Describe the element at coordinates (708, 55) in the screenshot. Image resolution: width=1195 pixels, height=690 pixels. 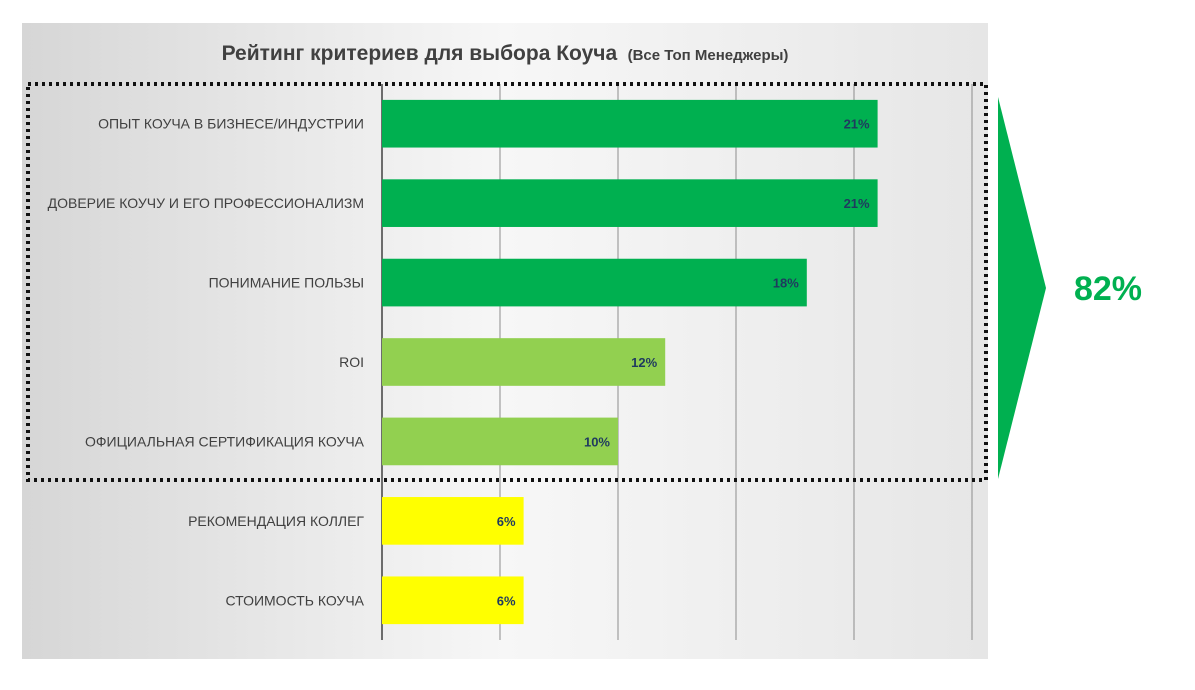
I see `chart-title-subtitle: (Все Топ Менеджеры)` at that location.